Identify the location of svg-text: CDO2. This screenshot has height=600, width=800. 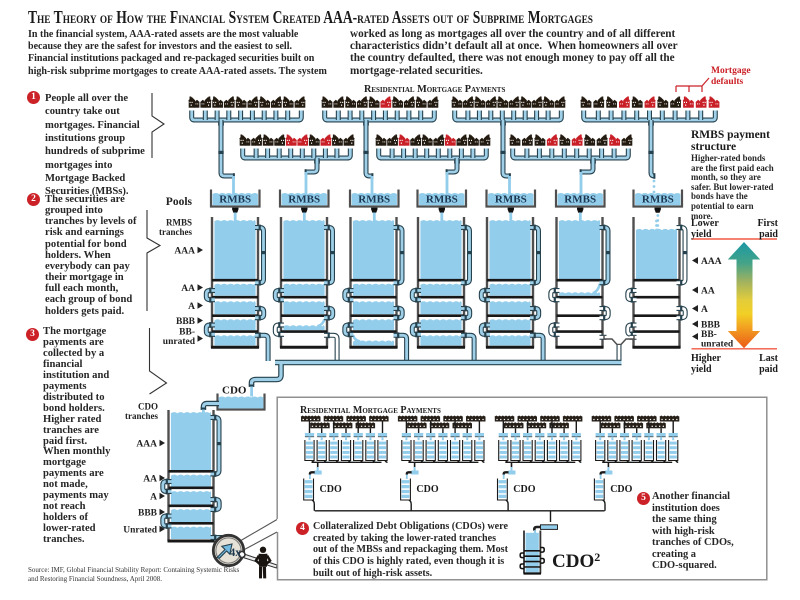
(576, 561).